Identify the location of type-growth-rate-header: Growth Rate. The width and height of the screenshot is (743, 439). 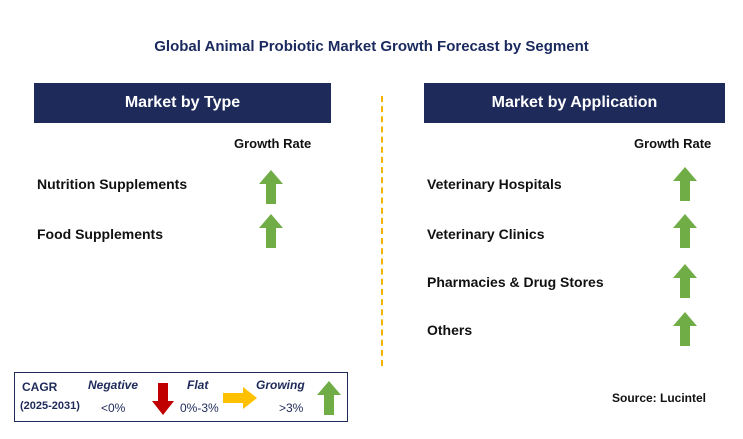
(273, 143).